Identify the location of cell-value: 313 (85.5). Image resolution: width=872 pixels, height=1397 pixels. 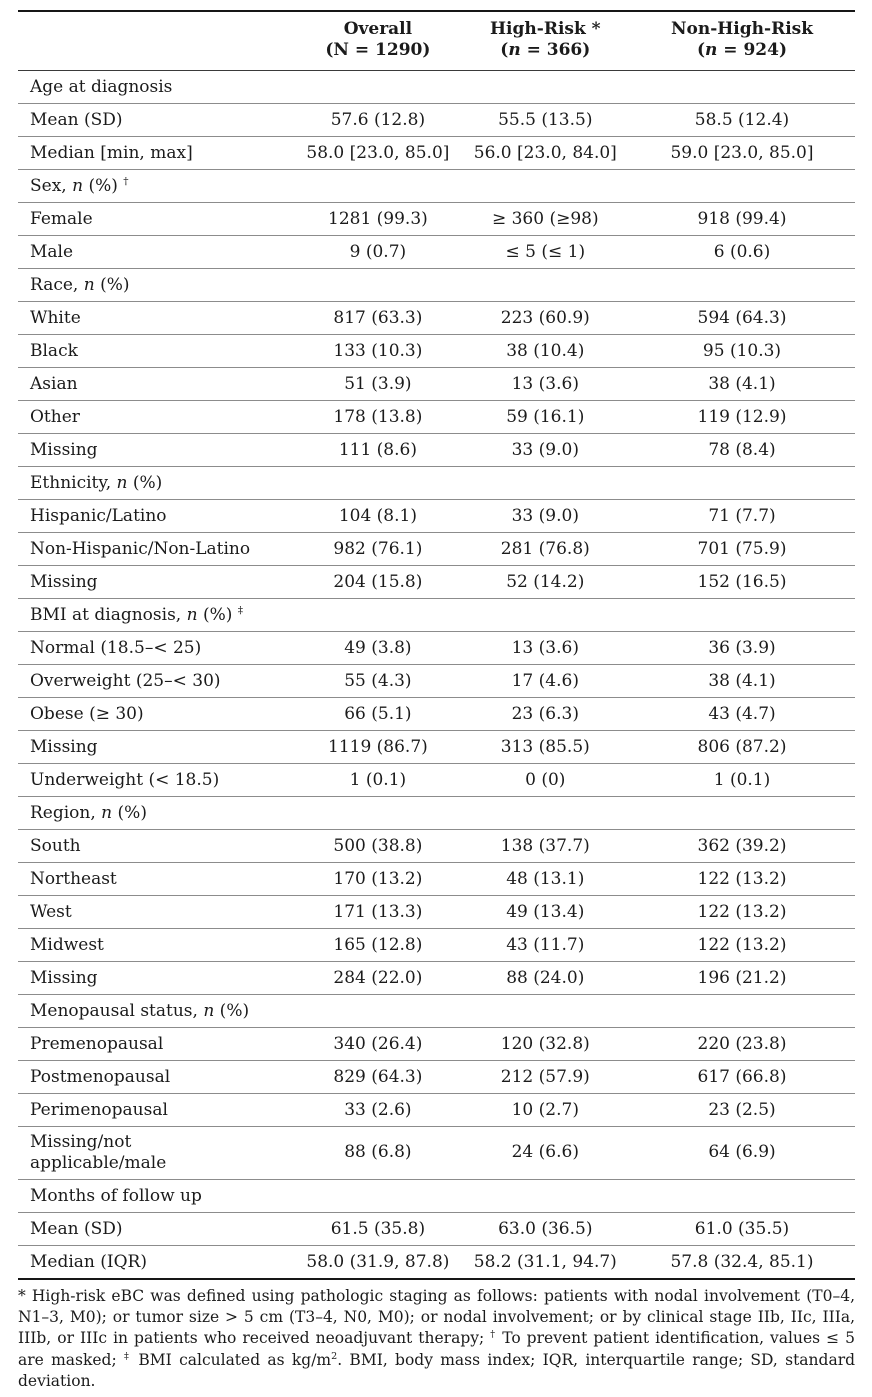
(545, 746).